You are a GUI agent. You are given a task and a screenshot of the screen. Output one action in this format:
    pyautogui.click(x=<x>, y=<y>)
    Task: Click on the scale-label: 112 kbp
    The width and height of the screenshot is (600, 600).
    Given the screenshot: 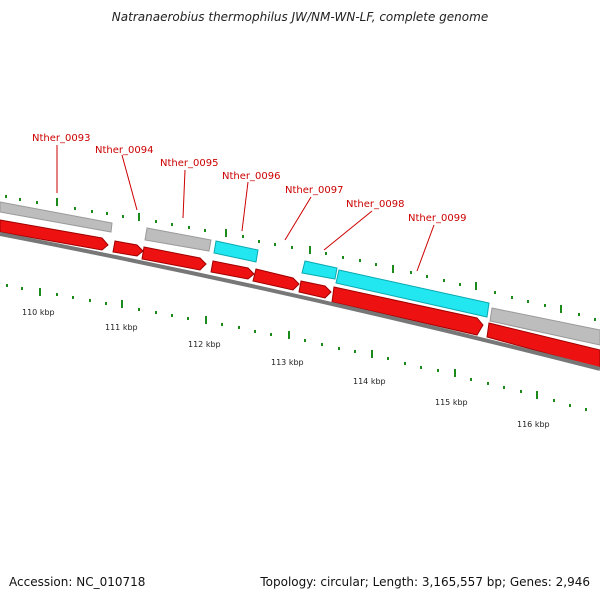 What is the action you would take?
    pyautogui.click(x=204, y=344)
    